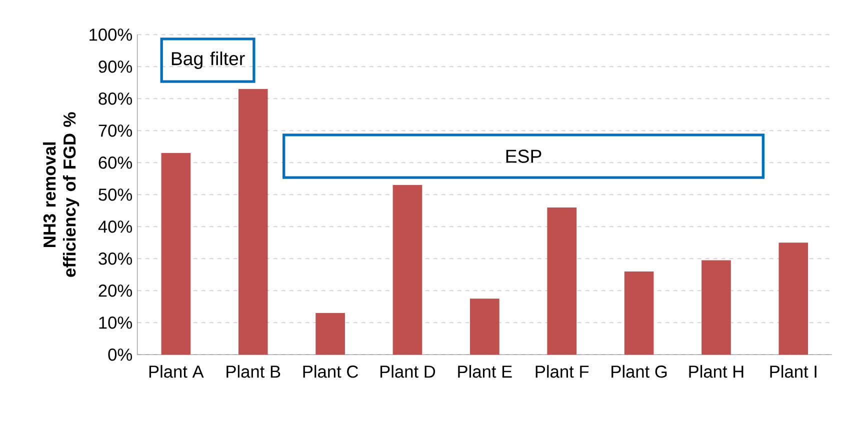  I want to click on y-tick-label: 20%, so click(115, 290).